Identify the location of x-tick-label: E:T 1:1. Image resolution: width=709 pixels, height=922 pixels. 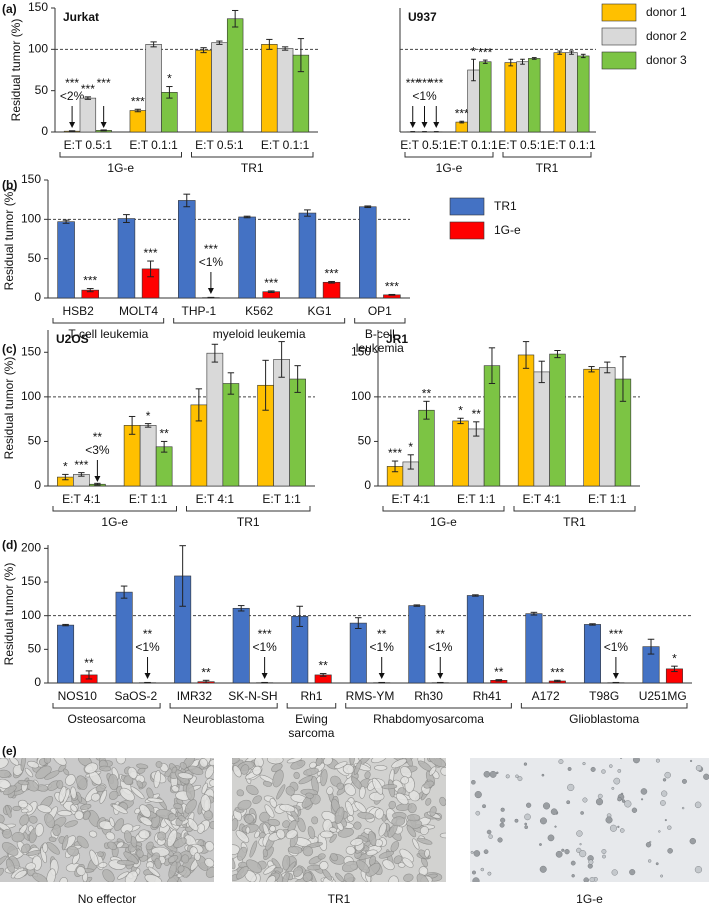
(607, 499).